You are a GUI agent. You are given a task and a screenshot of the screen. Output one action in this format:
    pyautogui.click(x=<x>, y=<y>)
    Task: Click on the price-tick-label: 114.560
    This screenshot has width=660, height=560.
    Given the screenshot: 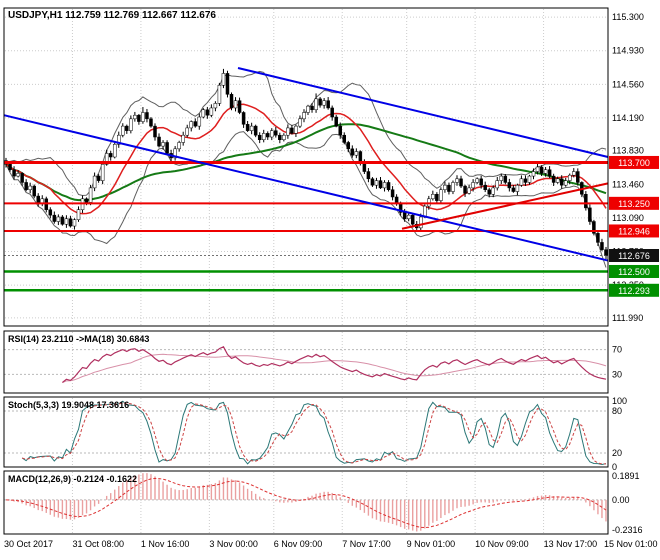 What is the action you would take?
    pyautogui.click(x=628, y=84)
    